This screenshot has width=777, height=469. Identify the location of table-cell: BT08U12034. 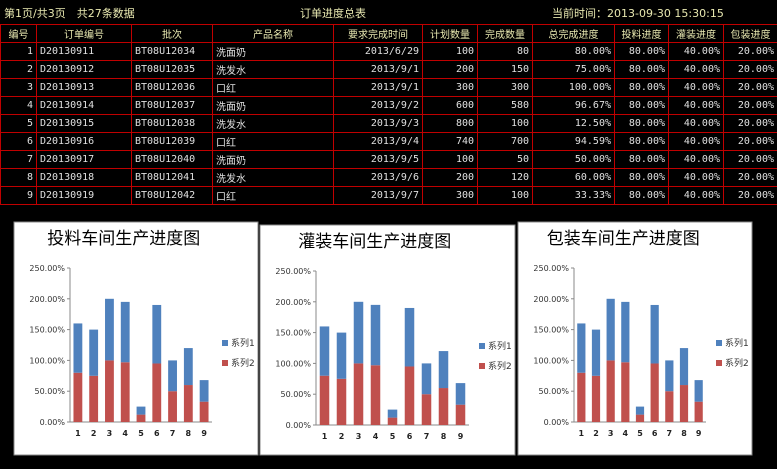
(172, 51).